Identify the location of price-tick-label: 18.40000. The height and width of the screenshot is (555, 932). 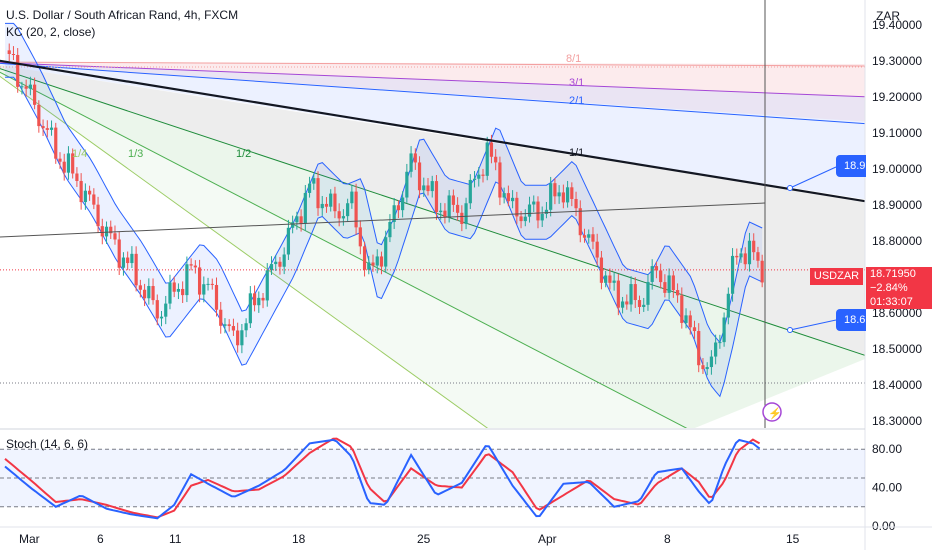
(897, 385).